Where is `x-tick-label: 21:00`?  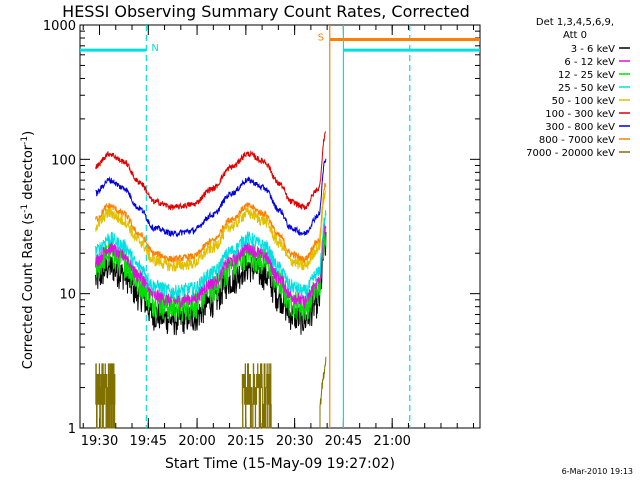
x-tick-label: 21:00 is located at coordinates (391, 441).